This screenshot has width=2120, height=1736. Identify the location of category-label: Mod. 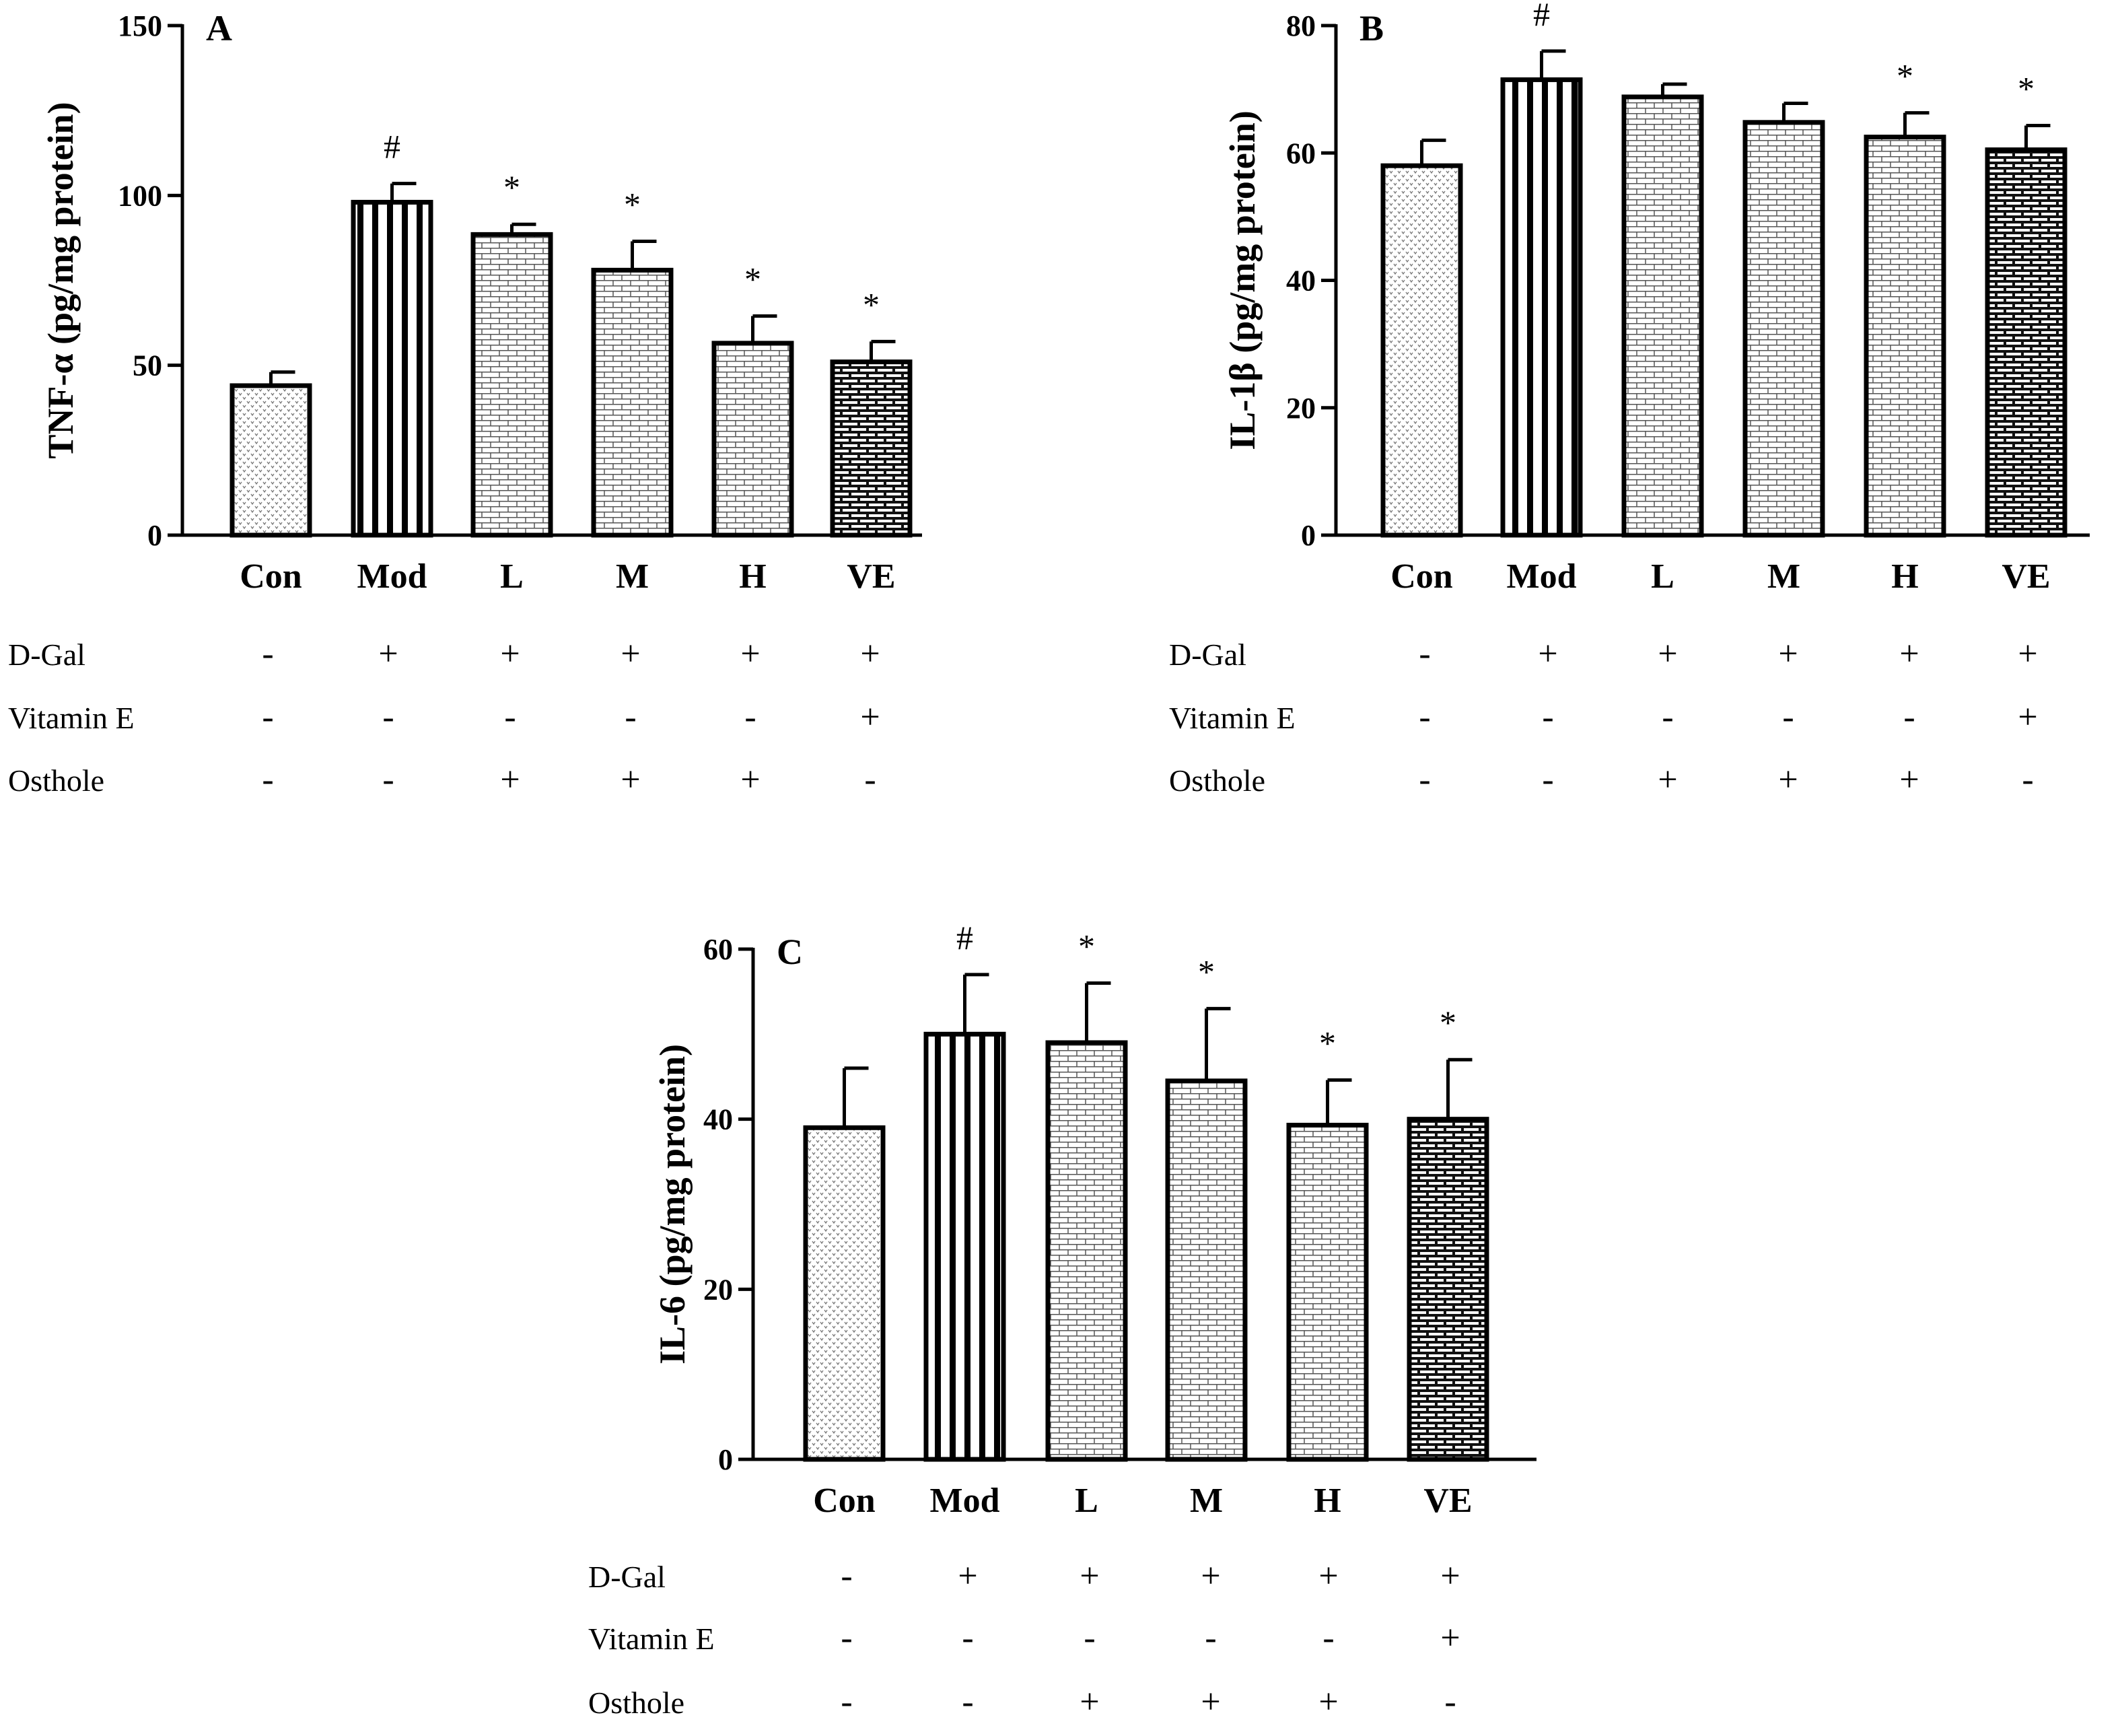
(1542, 576).